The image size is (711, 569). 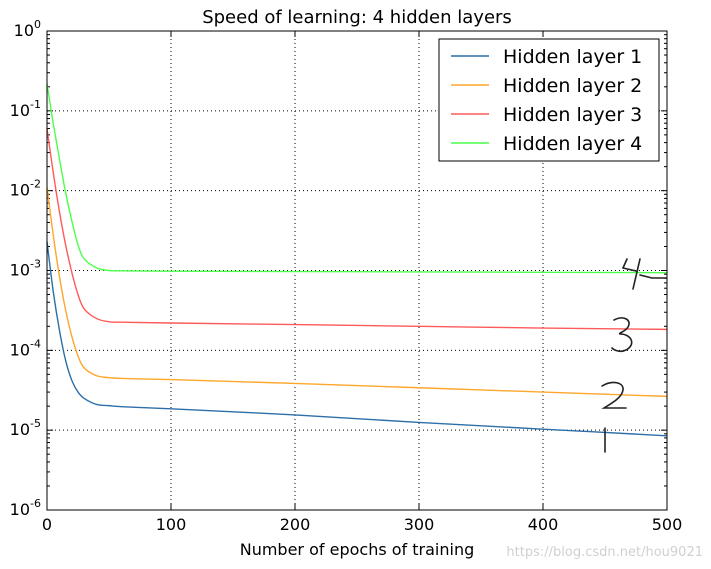 What do you see at coordinates (47, 524) in the screenshot?
I see `x-tick-label: 0` at bounding box center [47, 524].